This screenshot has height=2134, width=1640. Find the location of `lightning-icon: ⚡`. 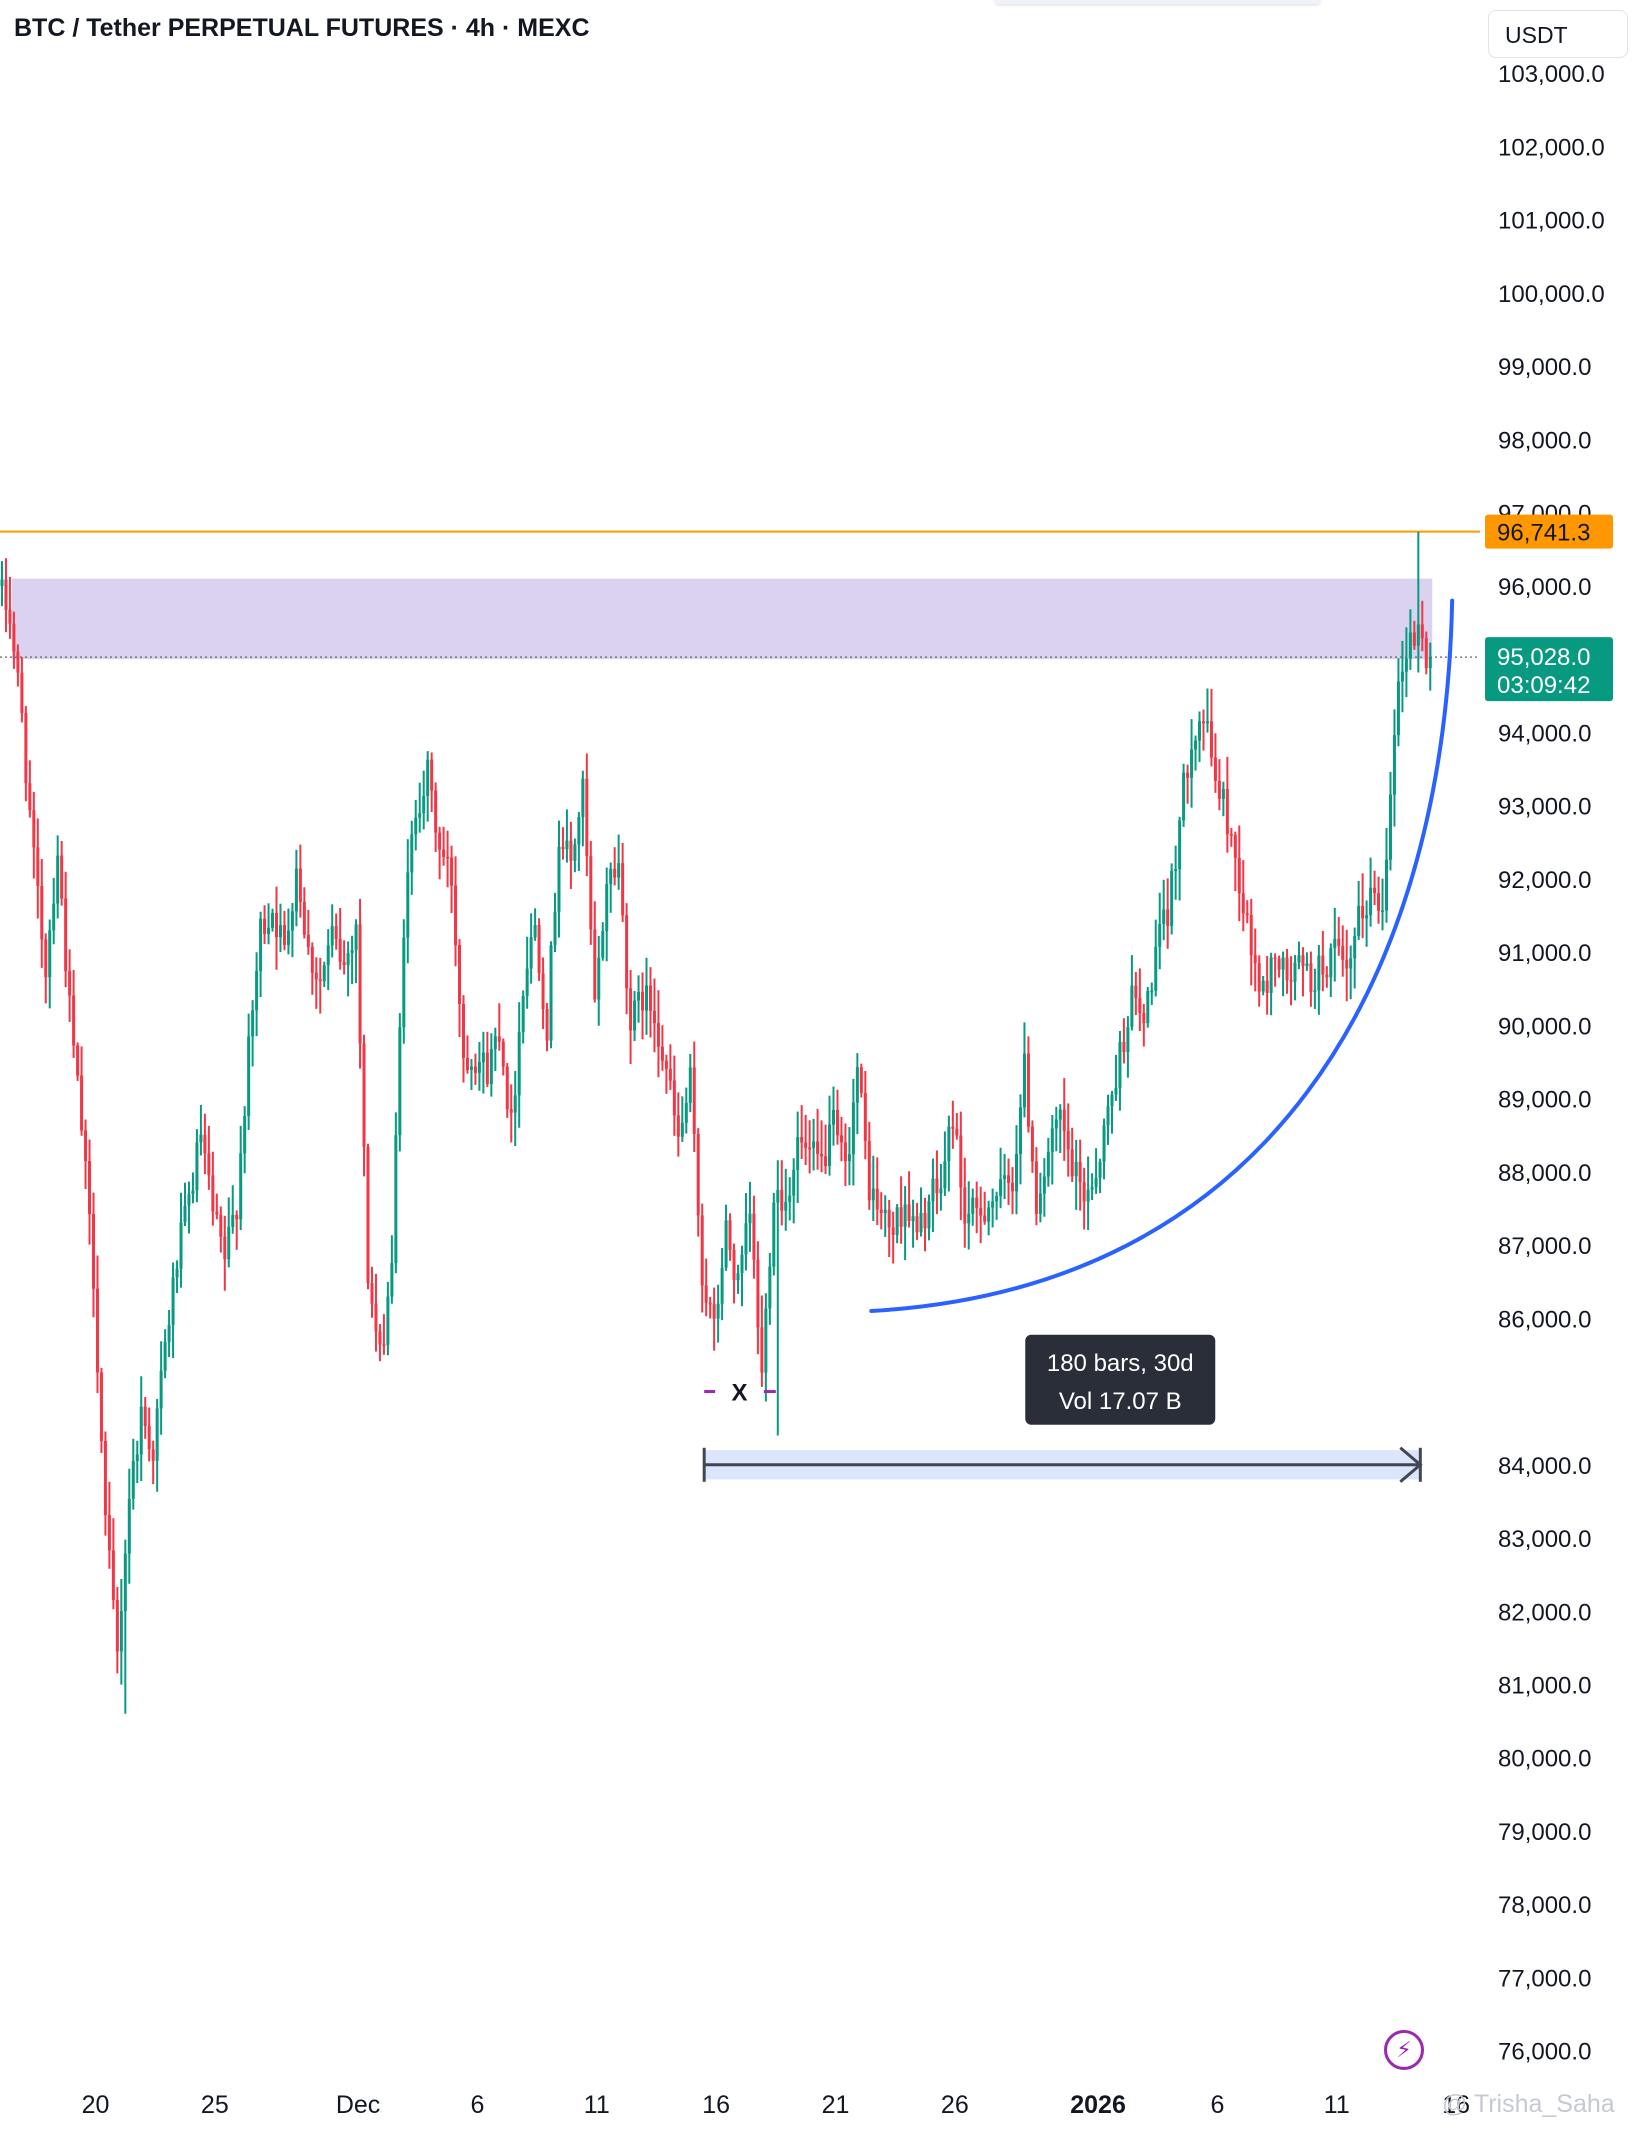

lightning-icon: ⚡ is located at coordinates (1404, 2050).